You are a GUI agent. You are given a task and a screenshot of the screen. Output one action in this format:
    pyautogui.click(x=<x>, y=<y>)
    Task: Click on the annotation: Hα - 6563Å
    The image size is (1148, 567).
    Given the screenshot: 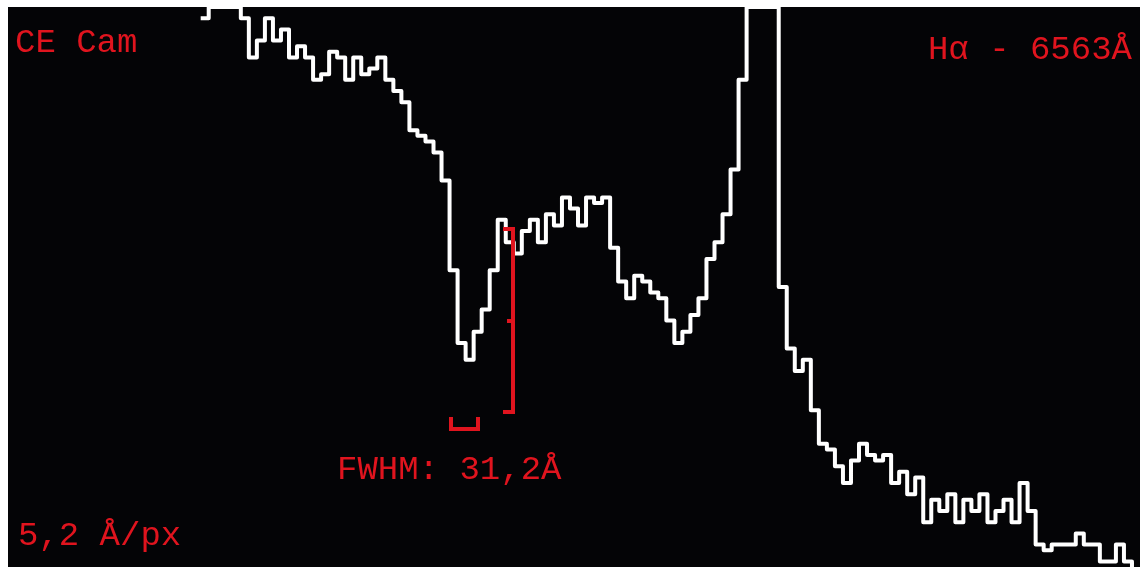 What is the action you would take?
    pyautogui.click(x=1030, y=50)
    